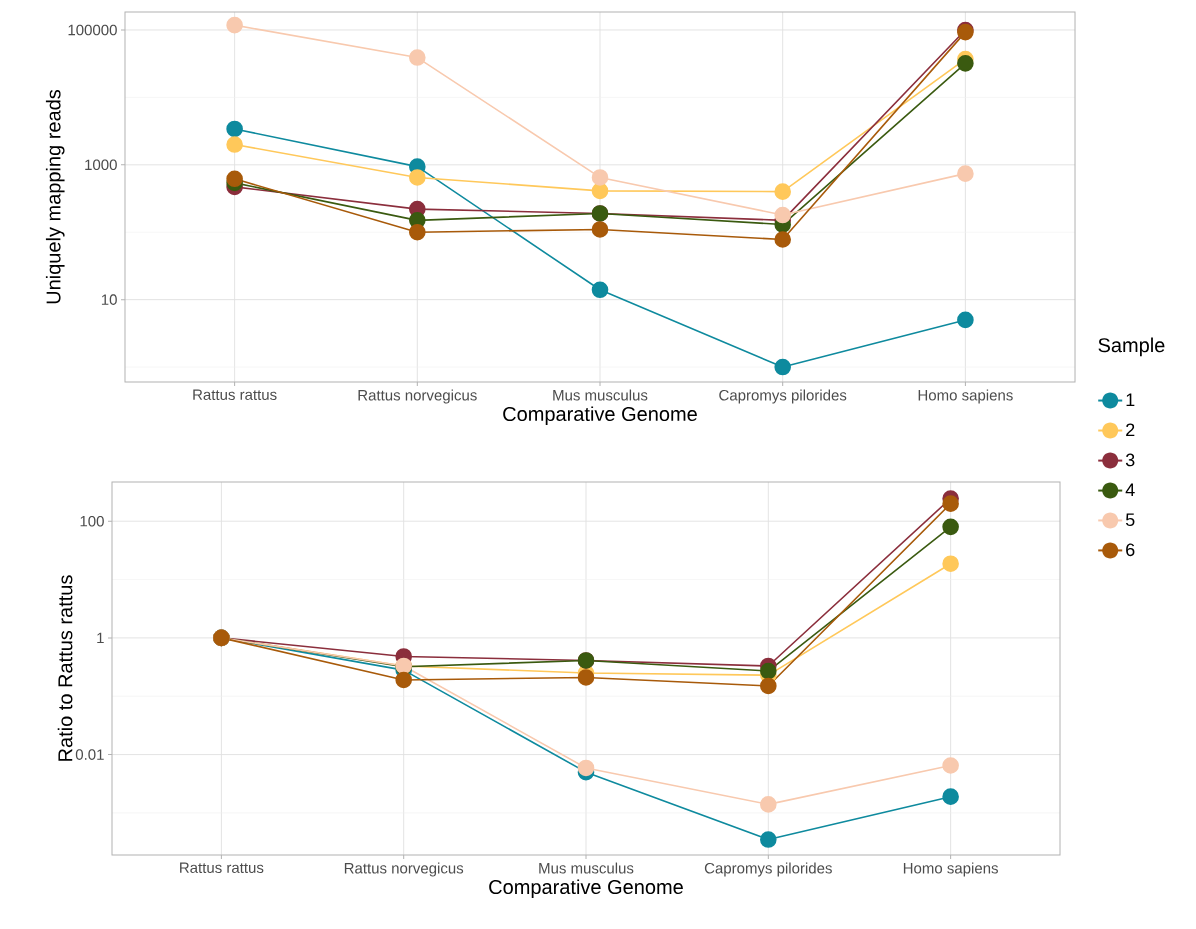 The height and width of the screenshot is (929, 1196). What do you see at coordinates (65, 668) in the screenshot?
I see `y-axis-title: Ratio to Rattus rattus` at bounding box center [65, 668].